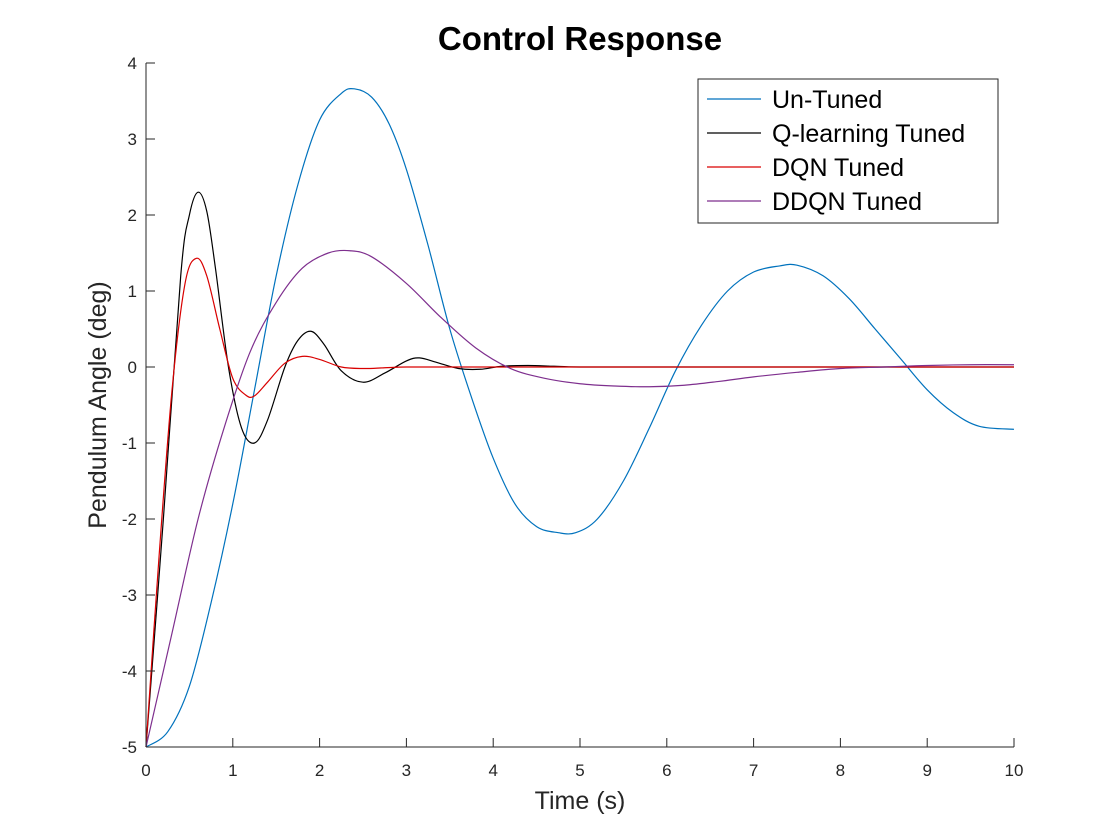 Image resolution: width=1120 pixels, height=840 pixels. What do you see at coordinates (132, 63) in the screenshot?
I see `y-tick-label: 4` at bounding box center [132, 63].